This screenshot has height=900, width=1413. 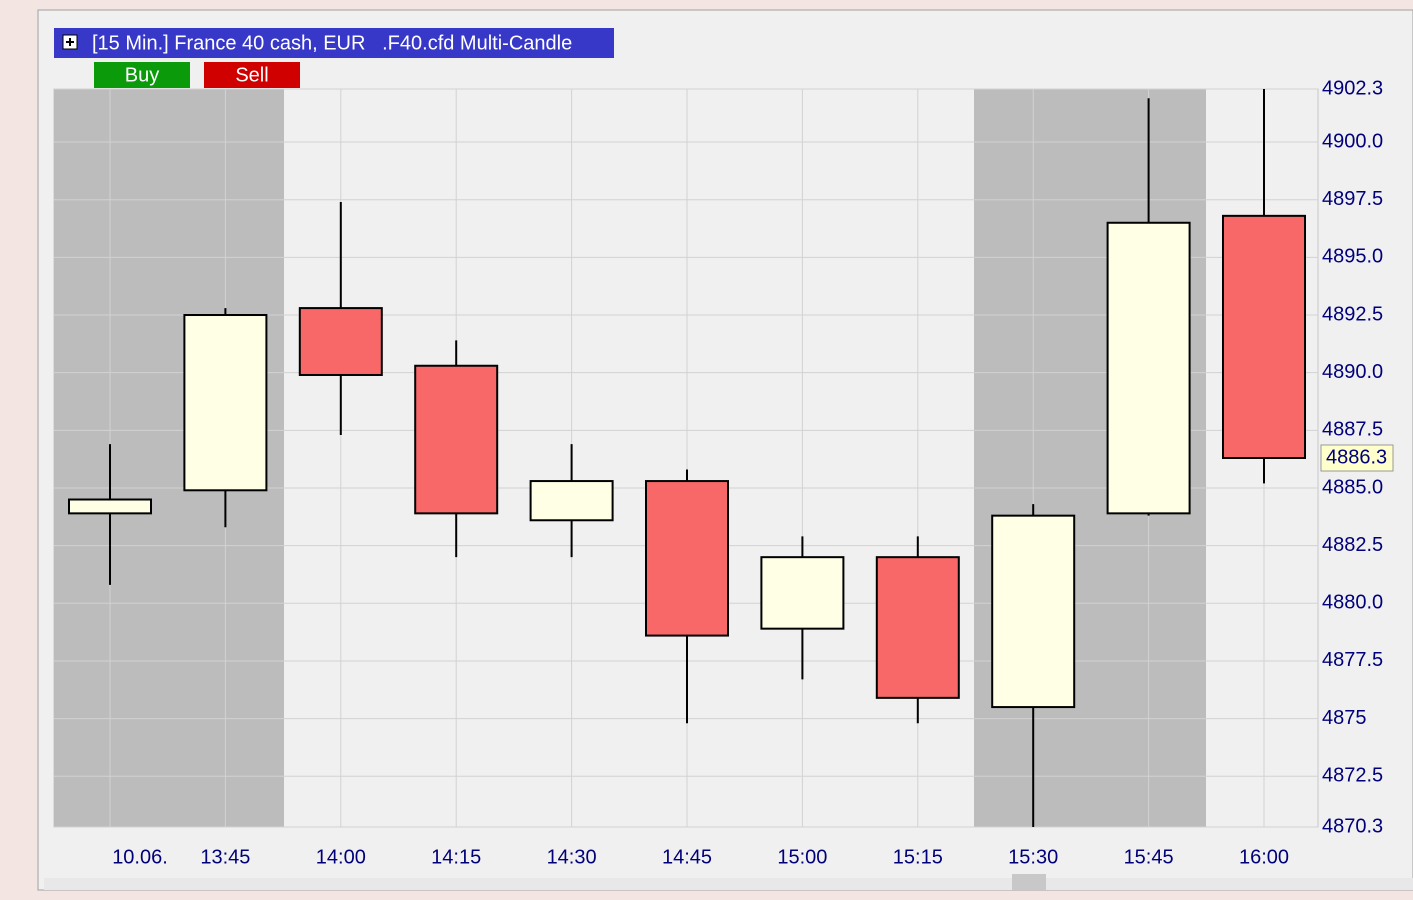 I want to click on y-tick-label: 4902.3, so click(x=1352, y=88).